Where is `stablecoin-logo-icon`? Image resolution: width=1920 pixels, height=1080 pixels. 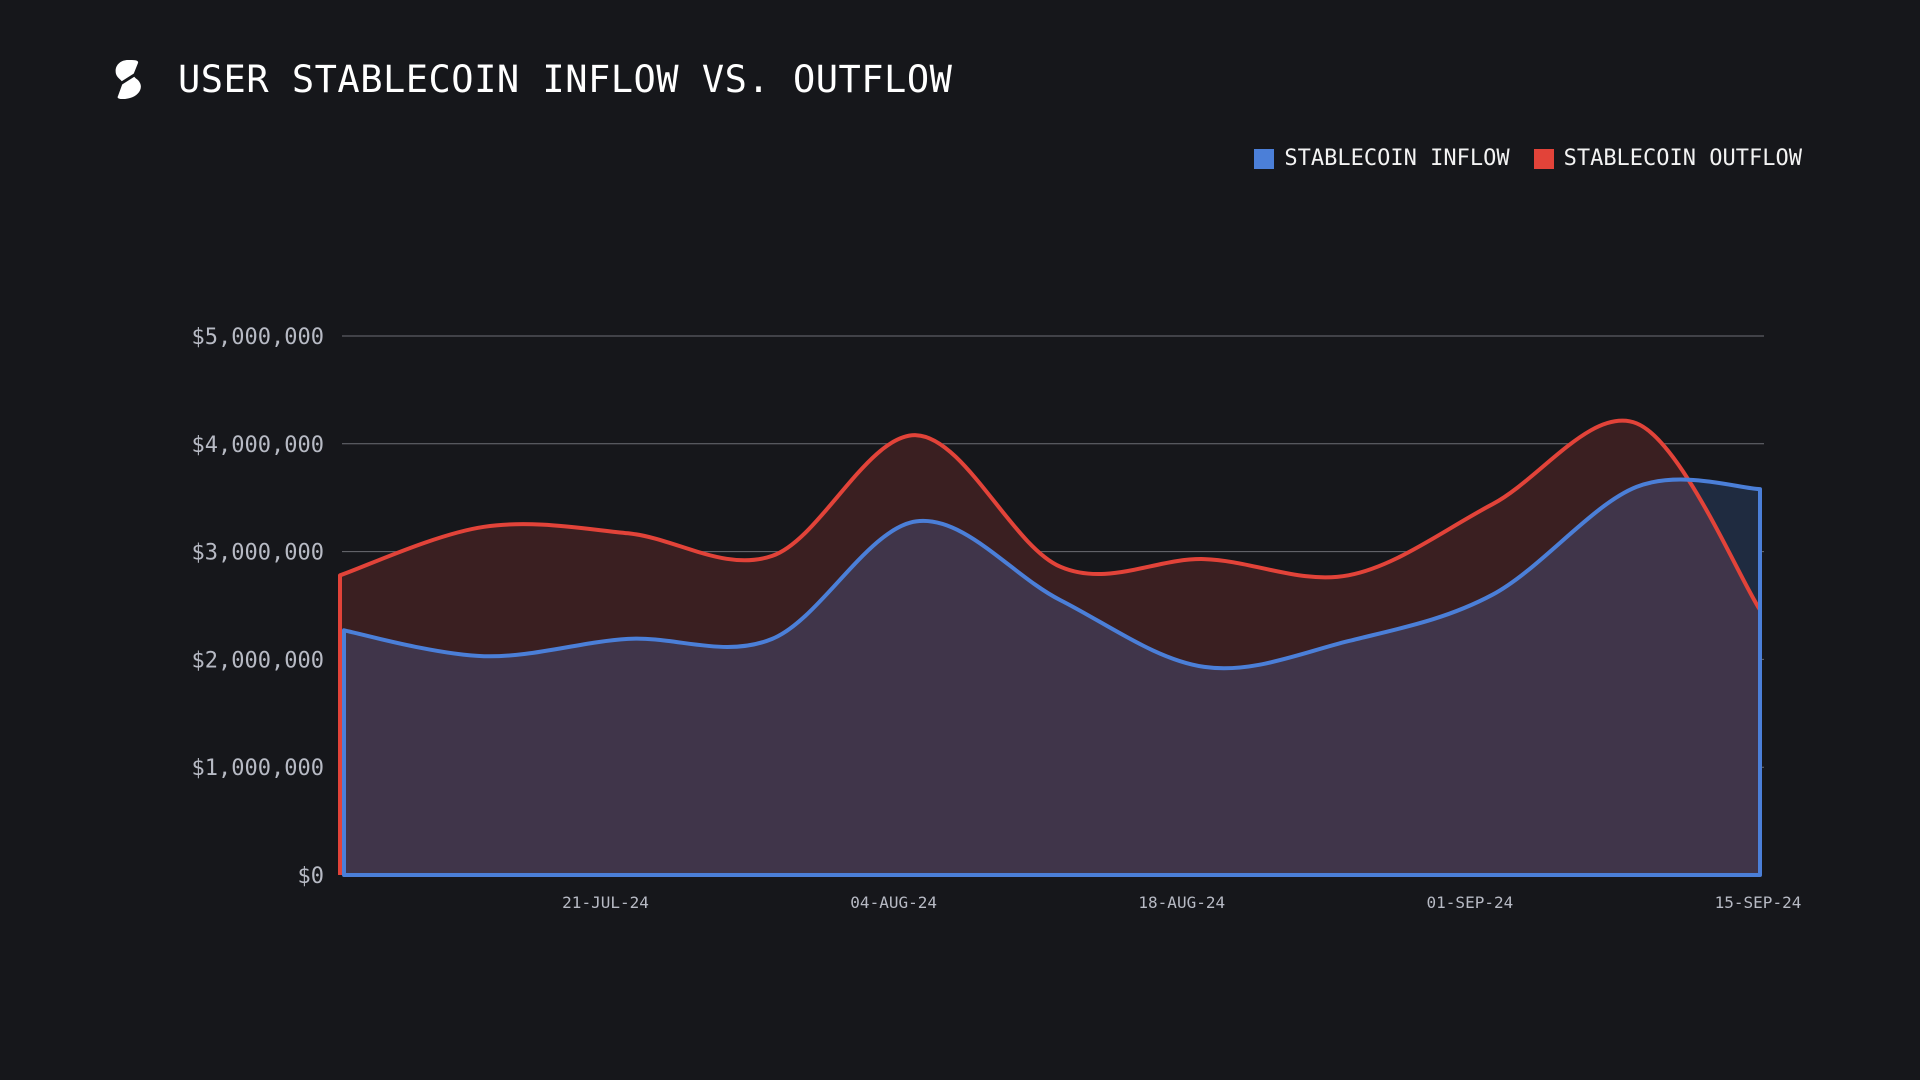 stablecoin-logo-icon is located at coordinates (128, 80).